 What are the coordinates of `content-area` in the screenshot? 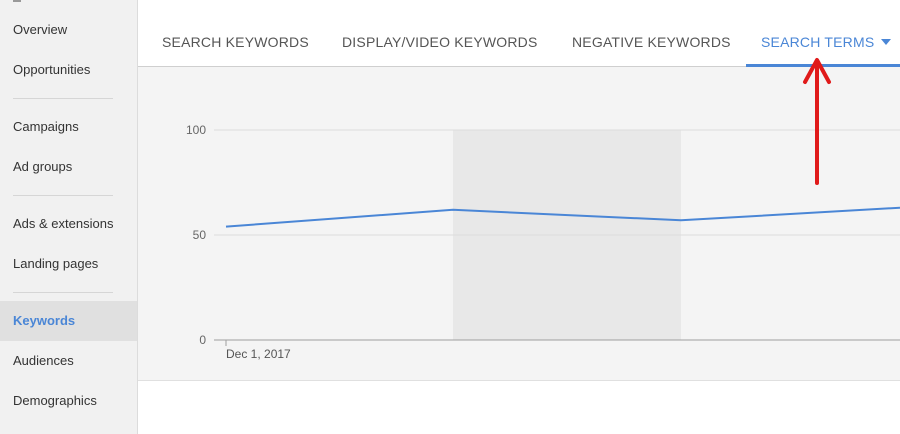 It's located at (519, 407).